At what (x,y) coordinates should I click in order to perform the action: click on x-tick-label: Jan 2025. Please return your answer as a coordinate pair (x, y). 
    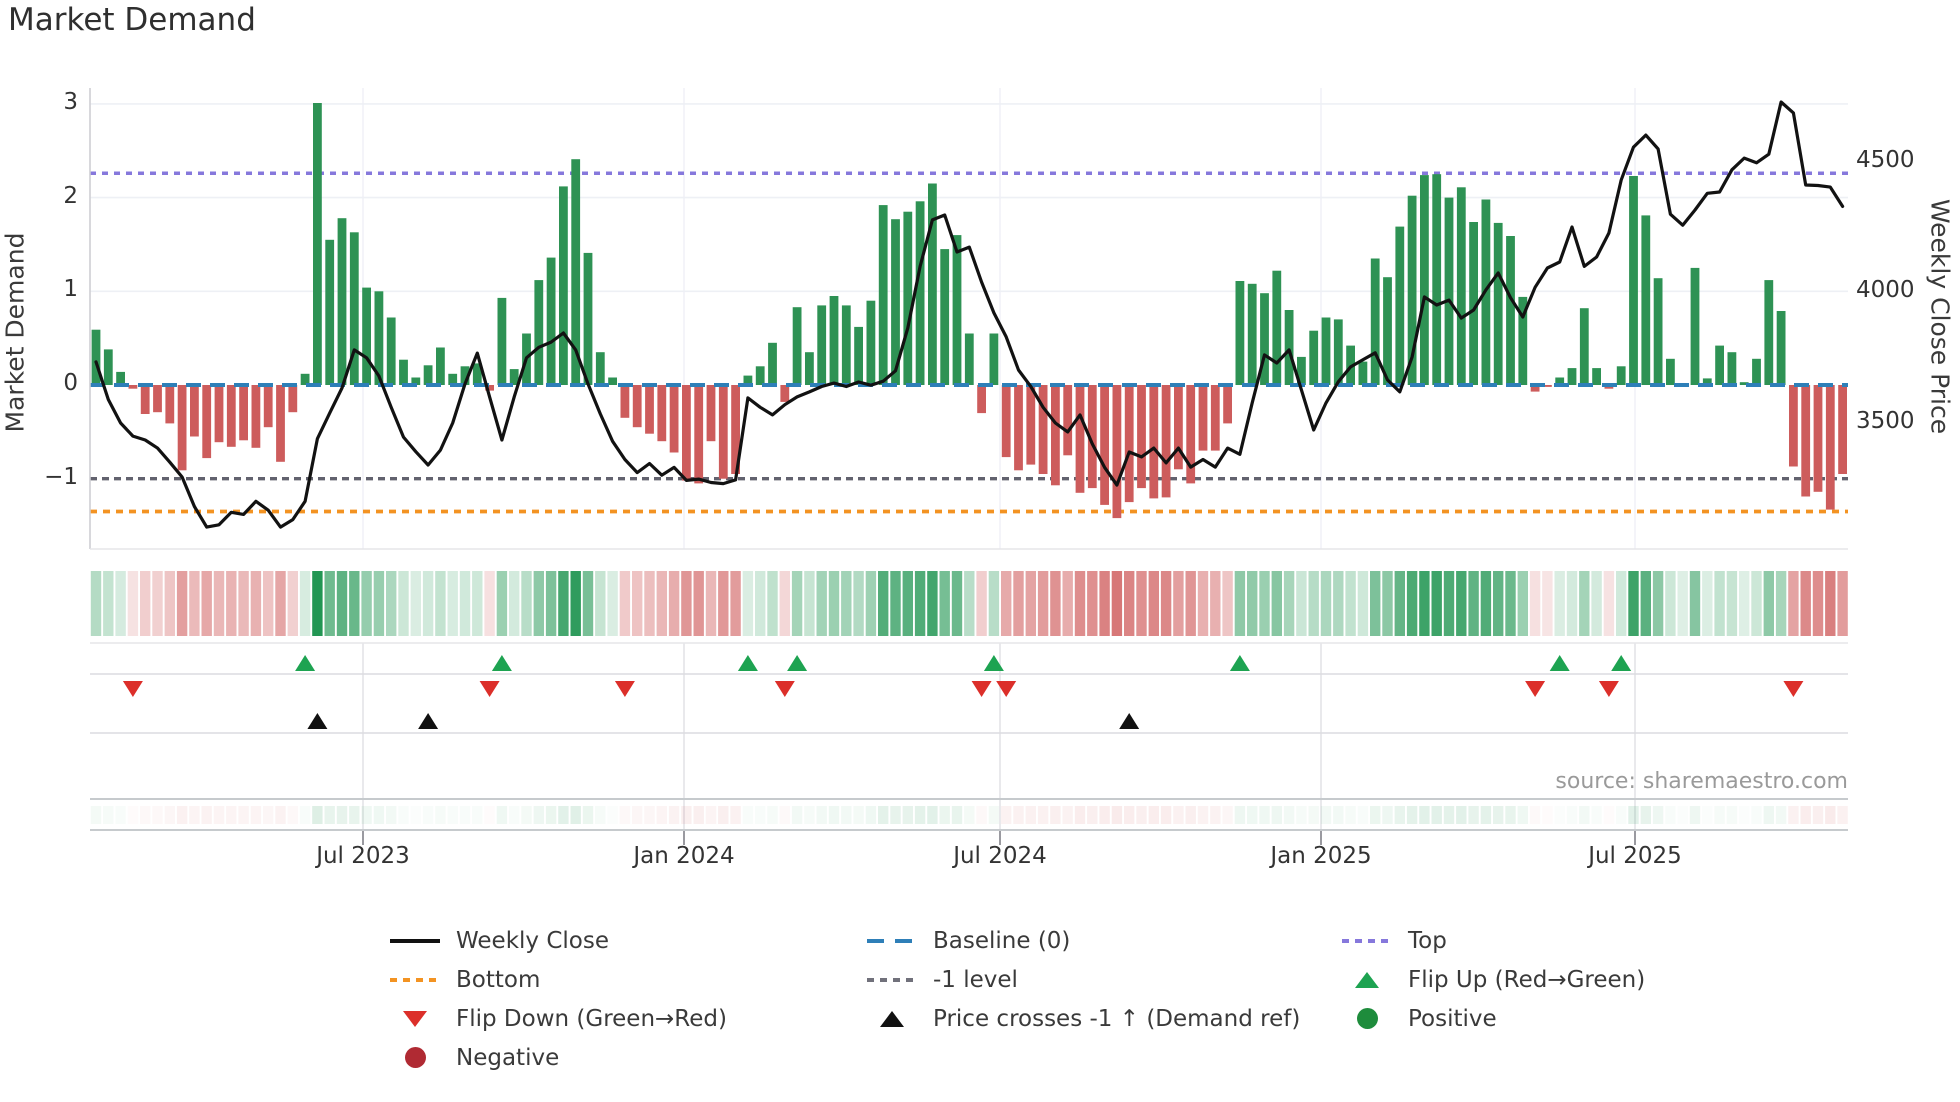
    Looking at the image, I should click on (1321, 856).